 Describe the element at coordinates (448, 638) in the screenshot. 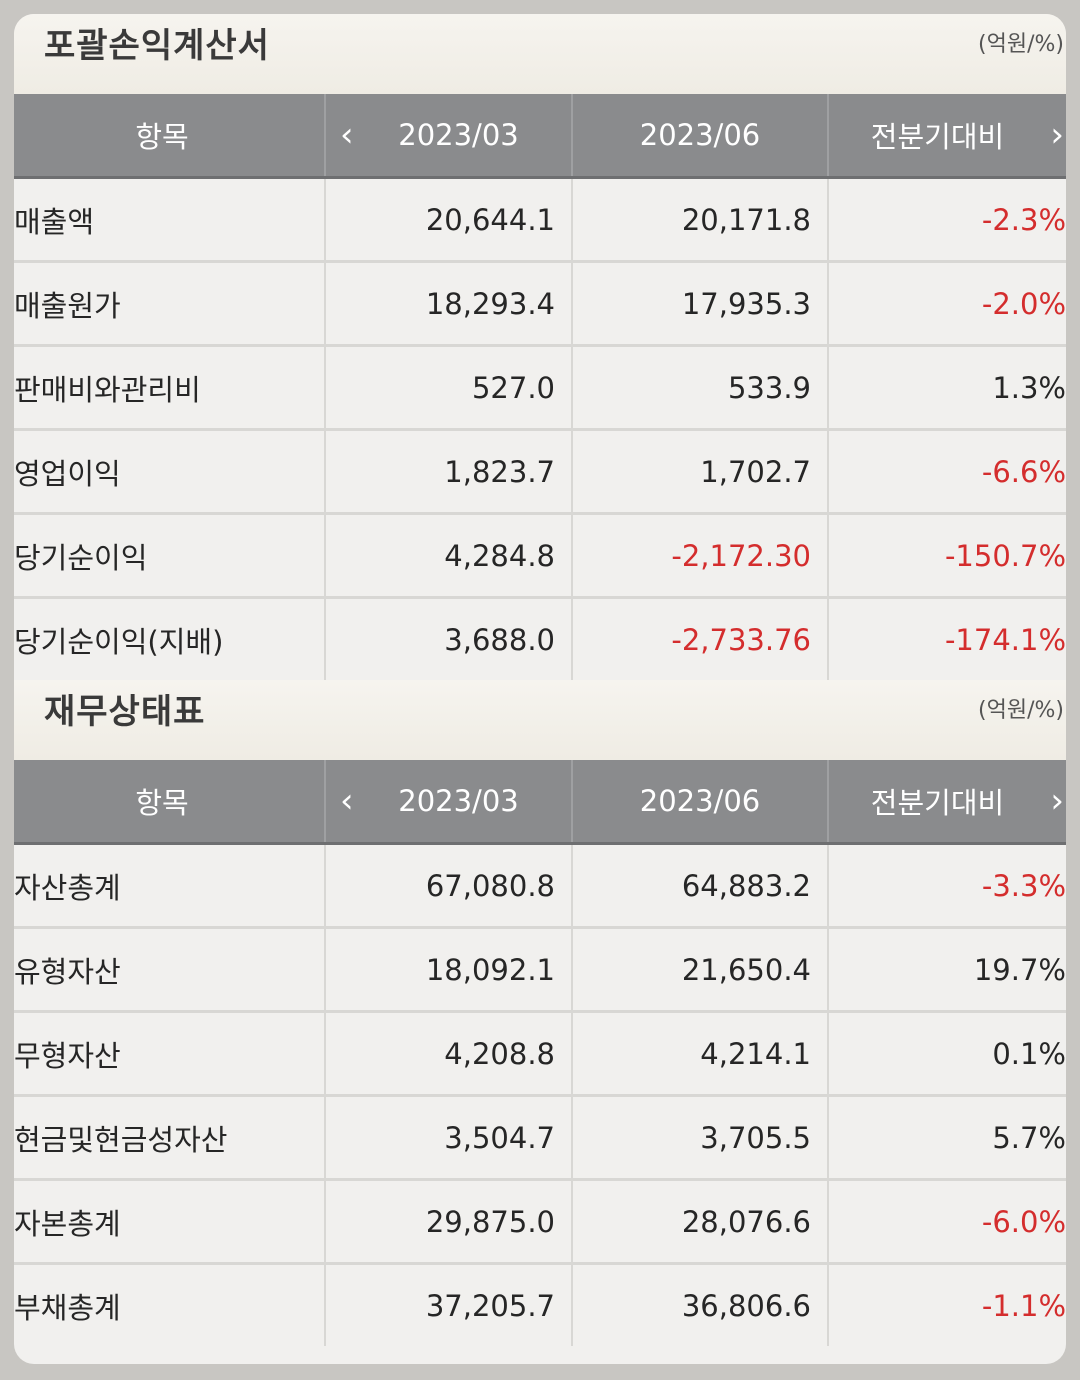

I see `value-2023-03: 3,688.0` at that location.